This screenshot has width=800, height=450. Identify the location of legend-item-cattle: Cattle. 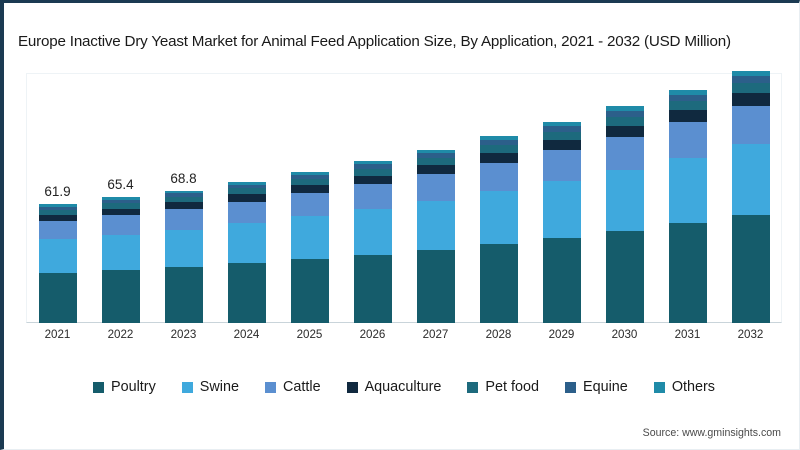
(292, 387).